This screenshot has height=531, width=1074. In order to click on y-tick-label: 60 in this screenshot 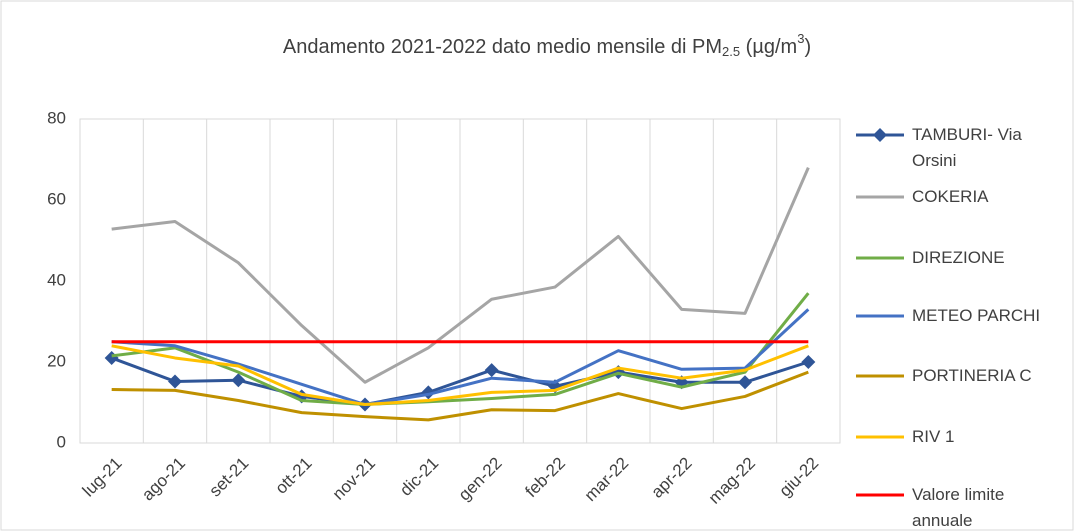, I will do `click(56, 198)`.